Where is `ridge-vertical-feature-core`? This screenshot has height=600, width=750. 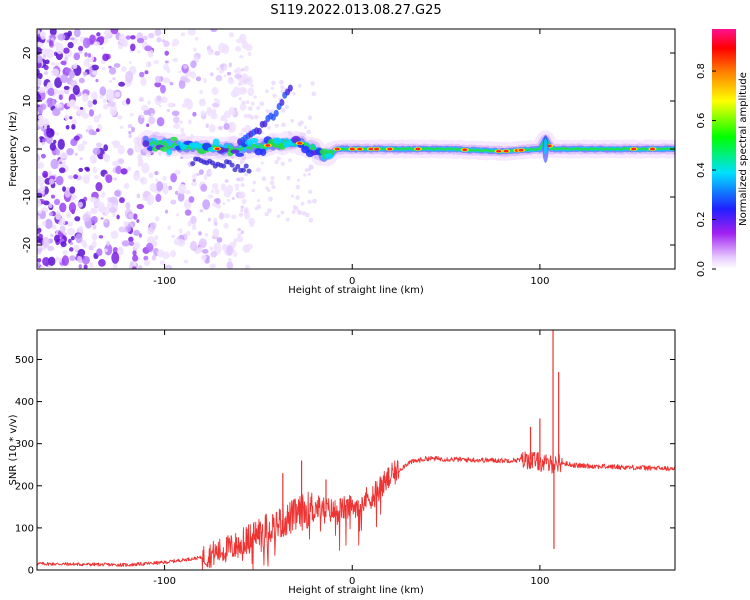 ridge-vertical-feature-core is located at coordinates (545, 146).